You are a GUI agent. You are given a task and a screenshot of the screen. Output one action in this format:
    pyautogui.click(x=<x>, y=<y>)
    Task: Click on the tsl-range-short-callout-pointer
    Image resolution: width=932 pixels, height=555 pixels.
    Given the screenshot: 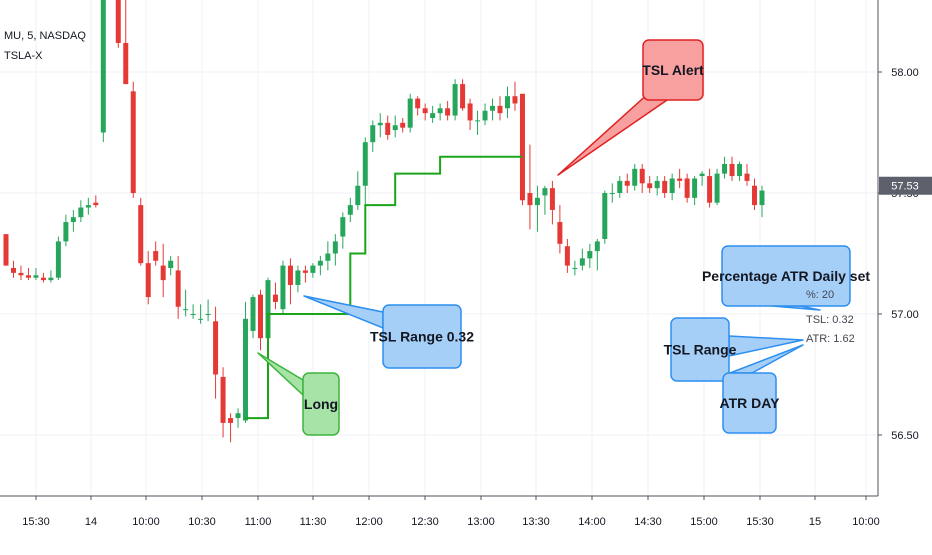 What is the action you would take?
    pyautogui.click(x=766, y=346)
    